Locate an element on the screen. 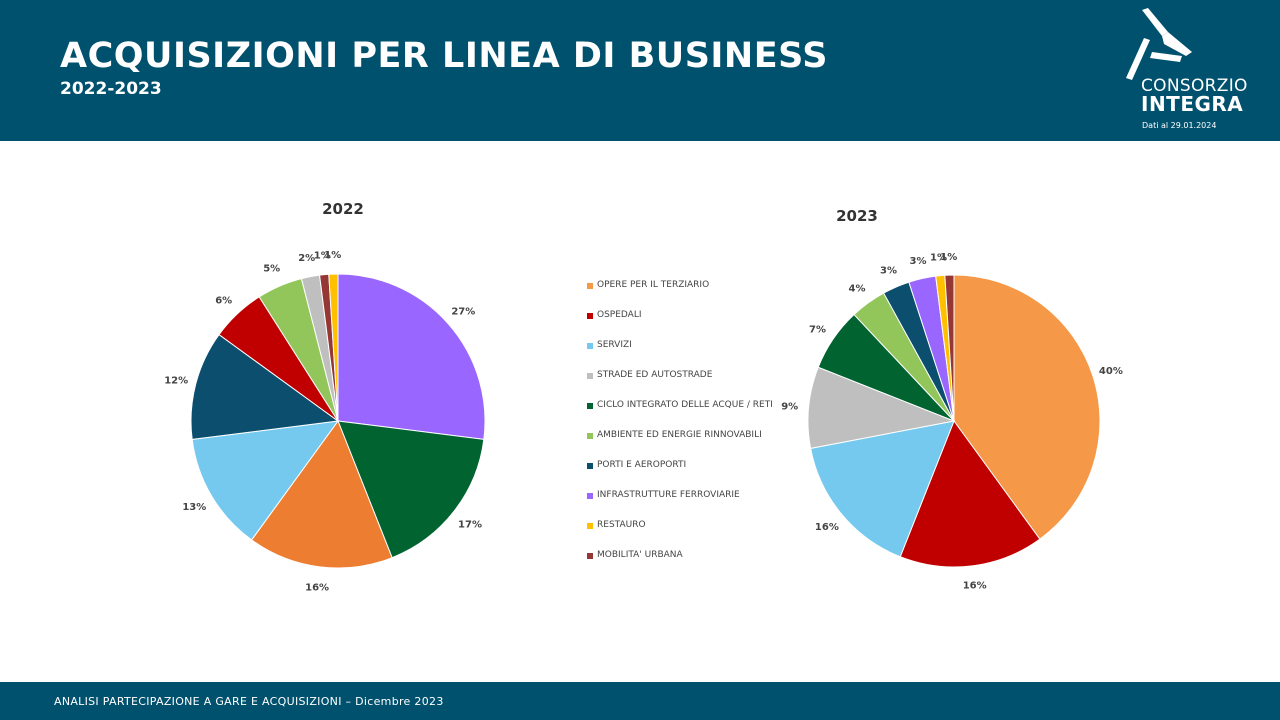 This screenshot has height=720, width=1280. legend-label: STRADE ED AUTOSTRADE is located at coordinates (655, 375).